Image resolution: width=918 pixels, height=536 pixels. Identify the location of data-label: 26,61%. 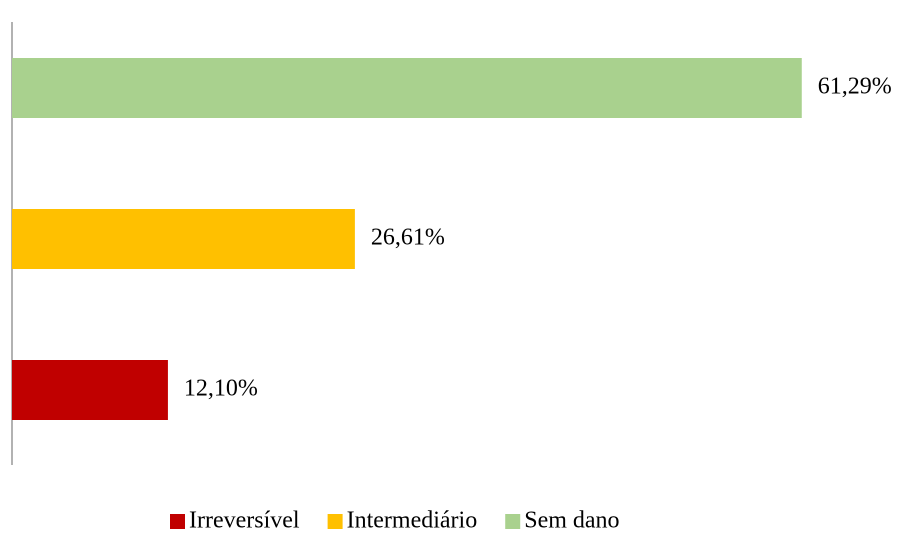
(408, 238).